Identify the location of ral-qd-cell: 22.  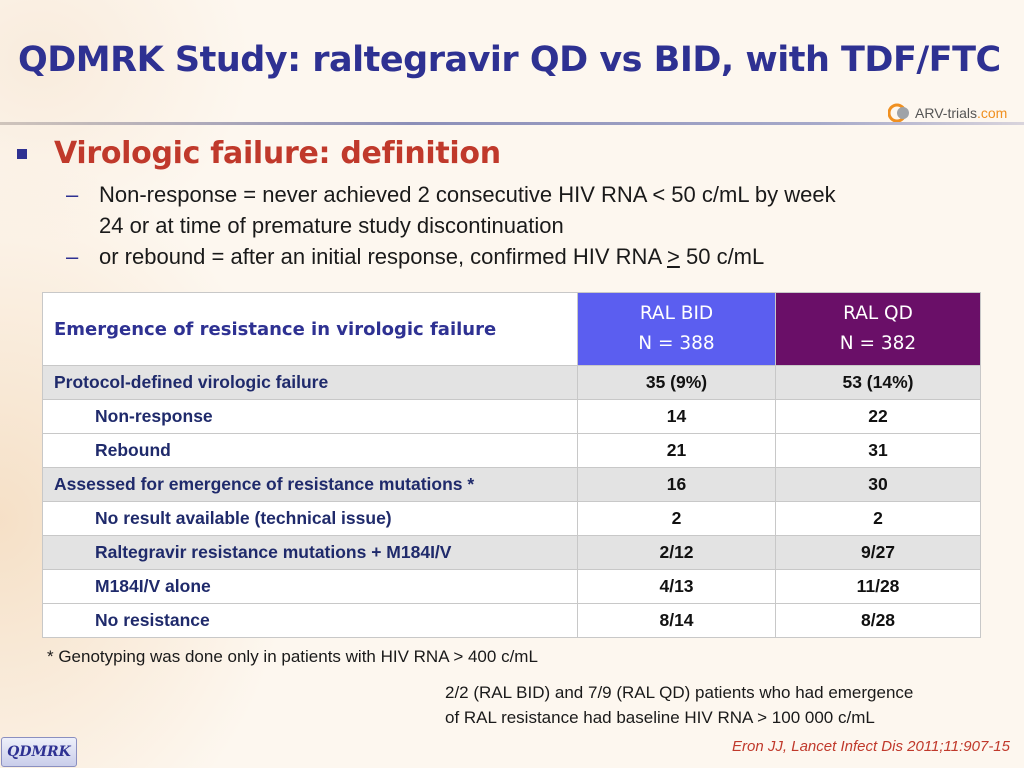
(878, 416).